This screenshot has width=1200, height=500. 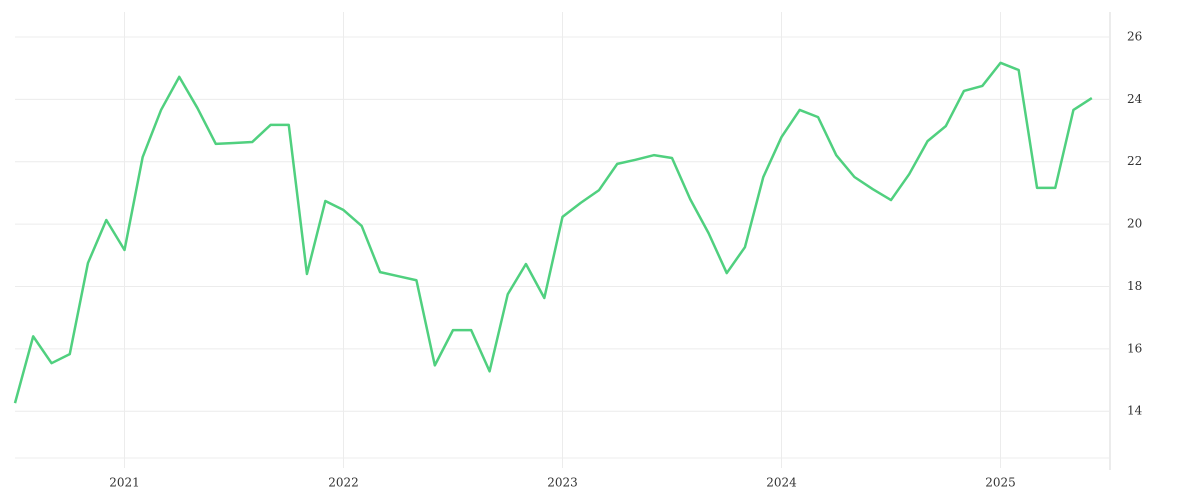 What do you see at coordinates (1135, 99) in the screenshot?
I see `y-tick-label: 24` at bounding box center [1135, 99].